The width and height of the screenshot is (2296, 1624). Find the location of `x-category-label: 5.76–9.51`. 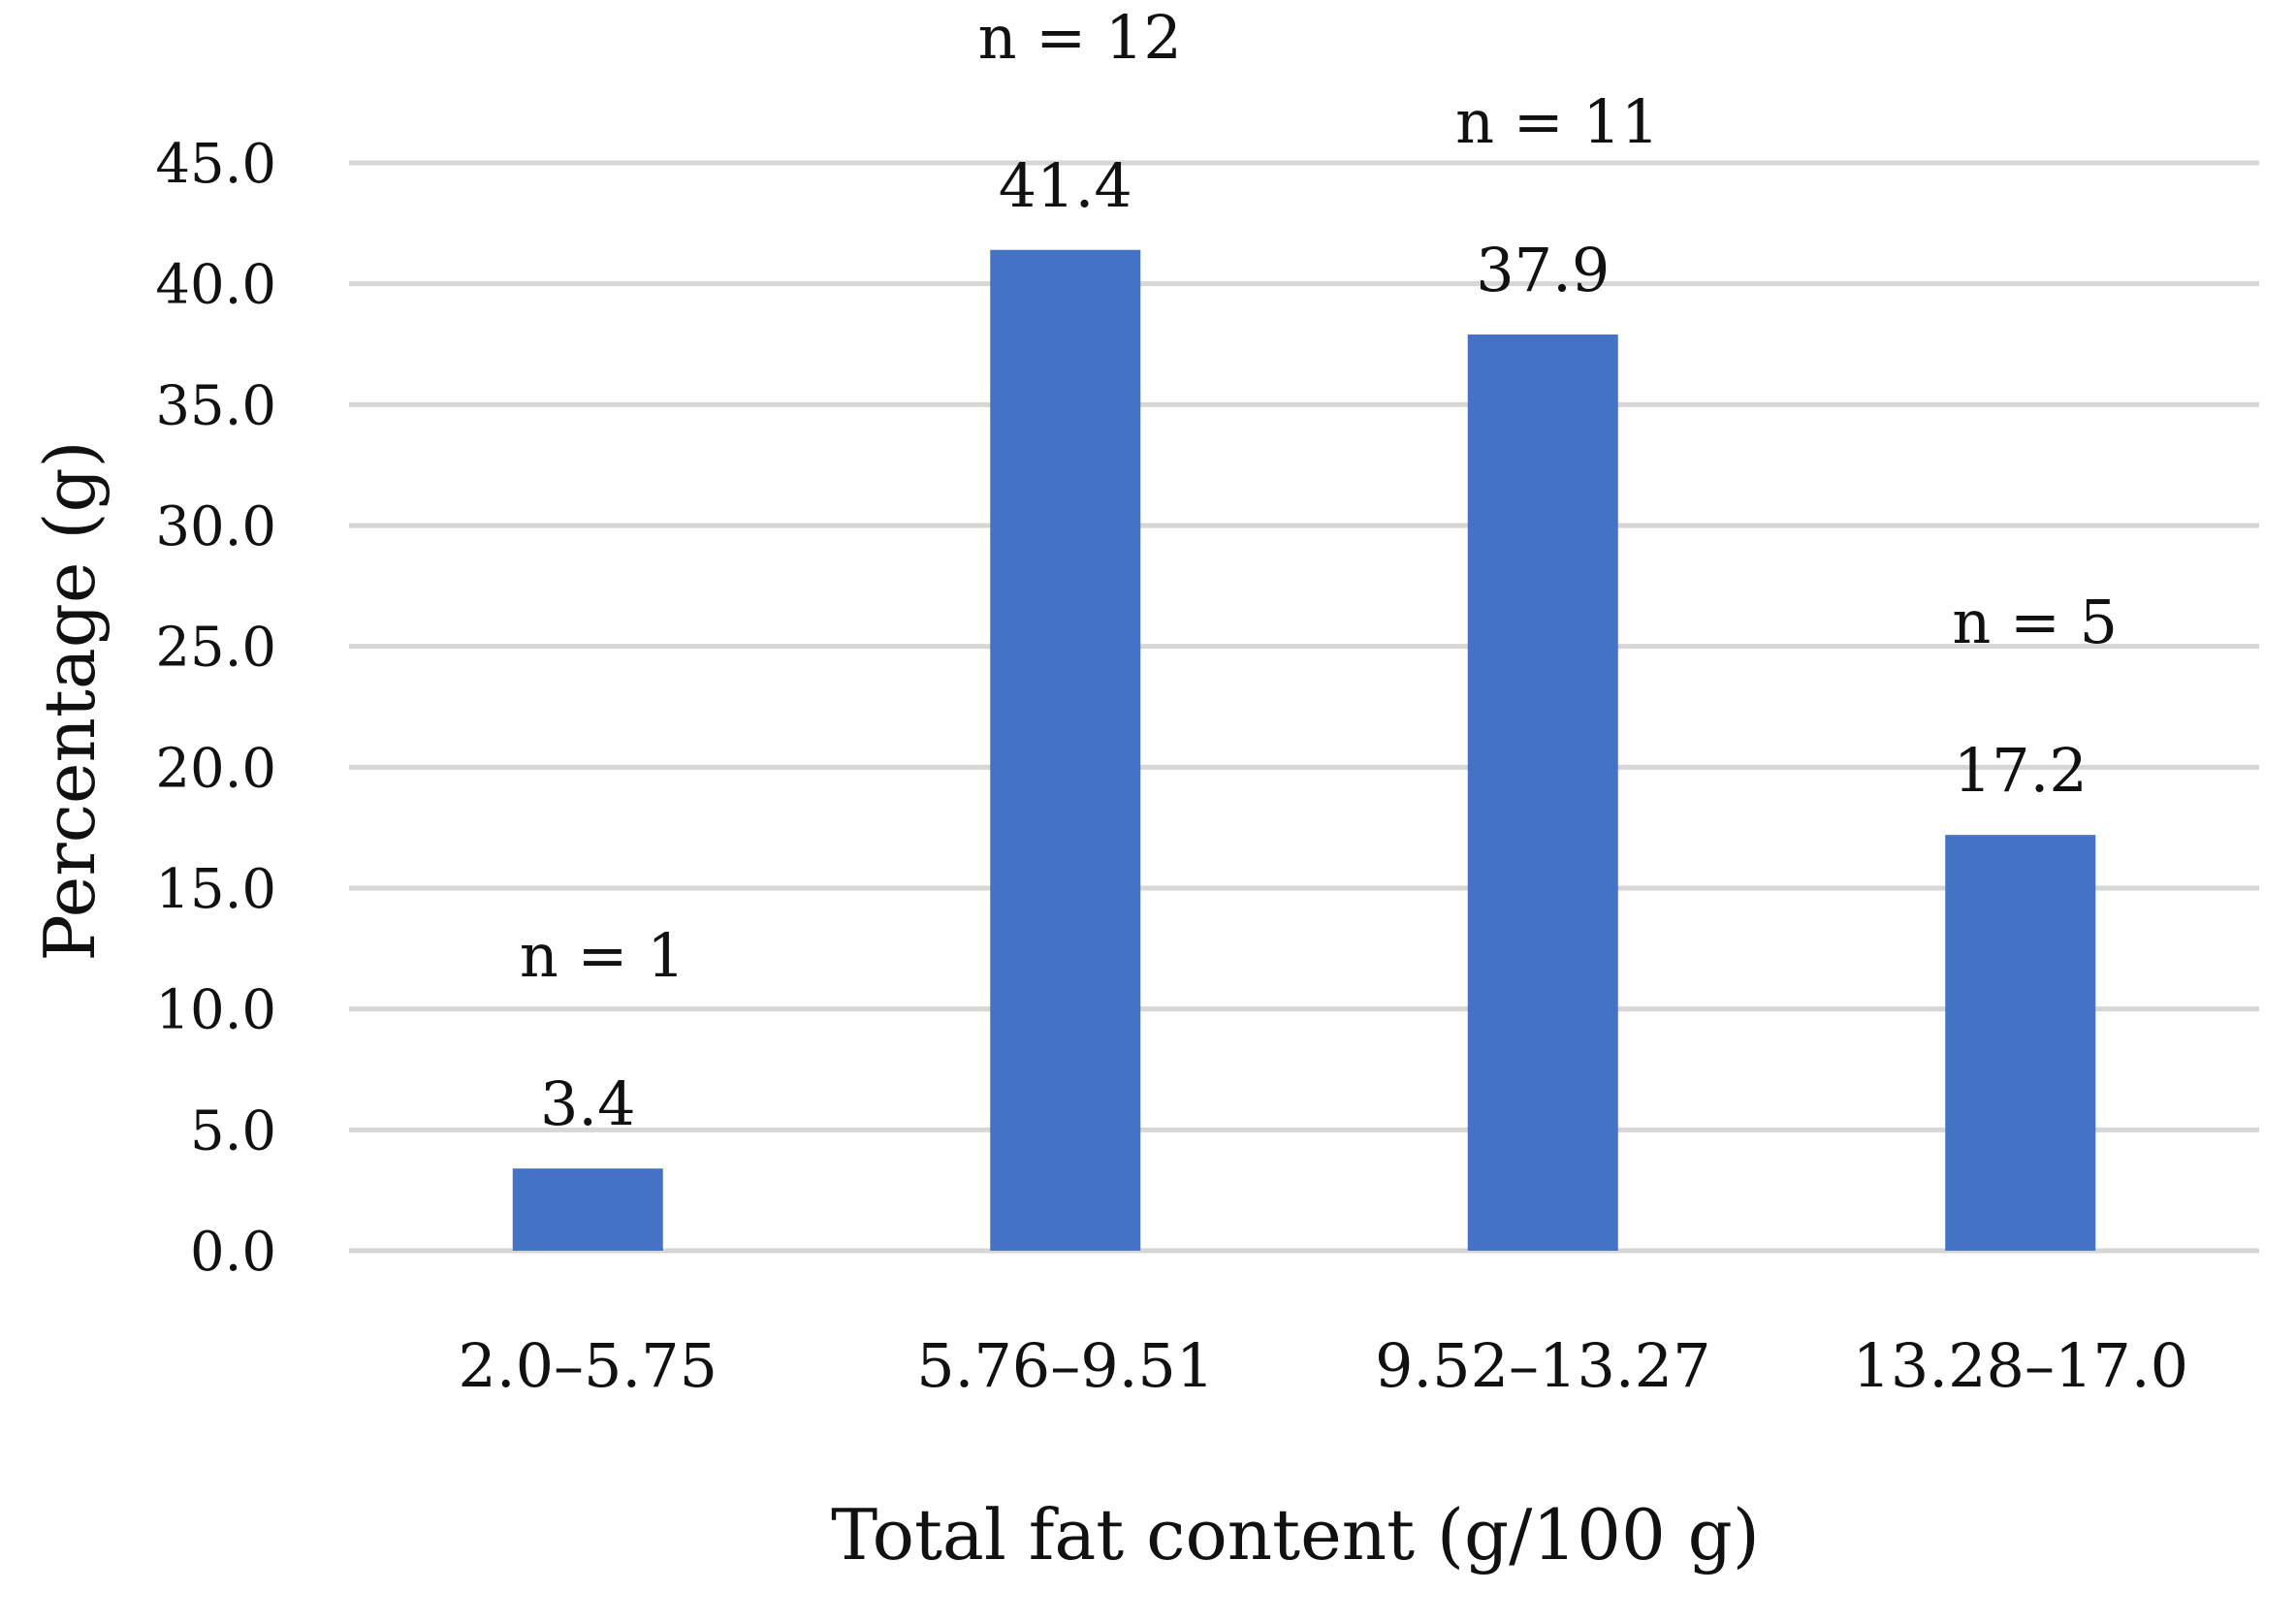

x-category-label: 5.76–9.51 is located at coordinates (1065, 1366).